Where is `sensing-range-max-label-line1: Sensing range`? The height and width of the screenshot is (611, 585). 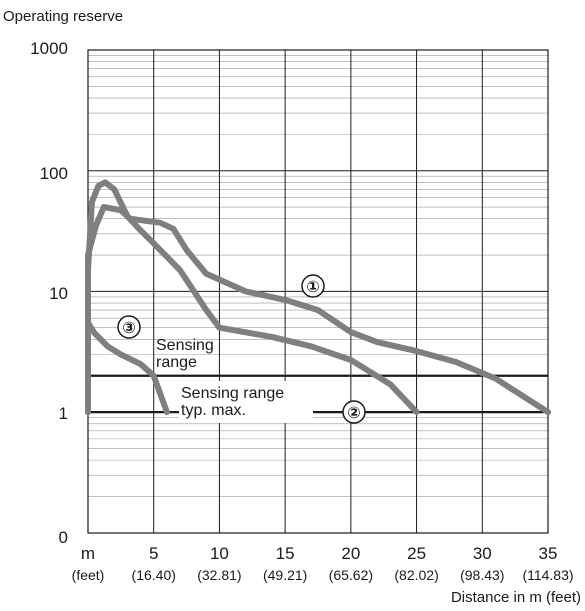 sensing-range-max-label-line1: Sensing range is located at coordinates (232, 393).